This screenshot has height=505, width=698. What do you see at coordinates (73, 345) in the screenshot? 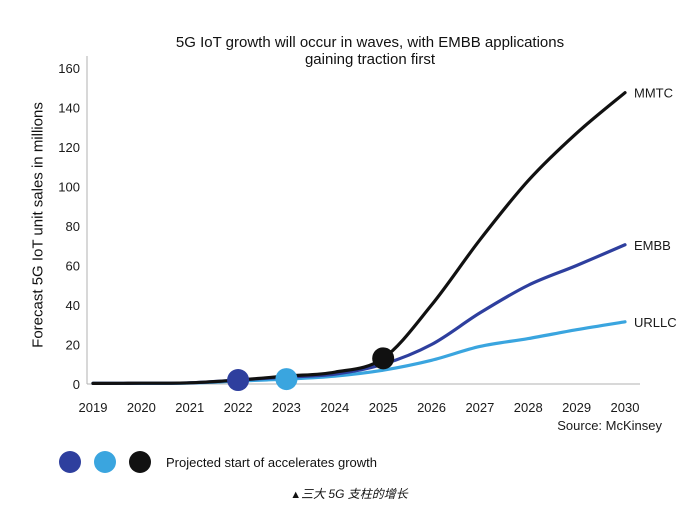
I see `y-tick-label: 20` at bounding box center [73, 345].